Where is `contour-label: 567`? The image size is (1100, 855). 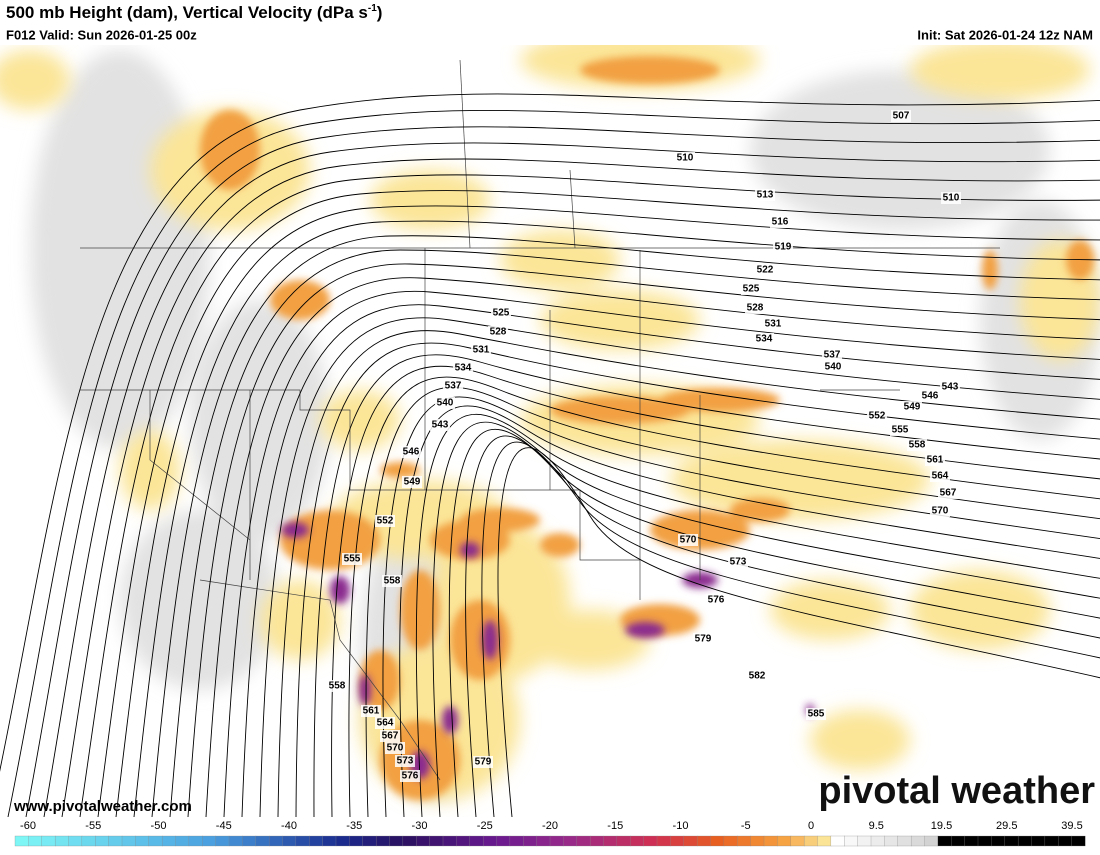 contour-label: 567 is located at coordinates (948, 493).